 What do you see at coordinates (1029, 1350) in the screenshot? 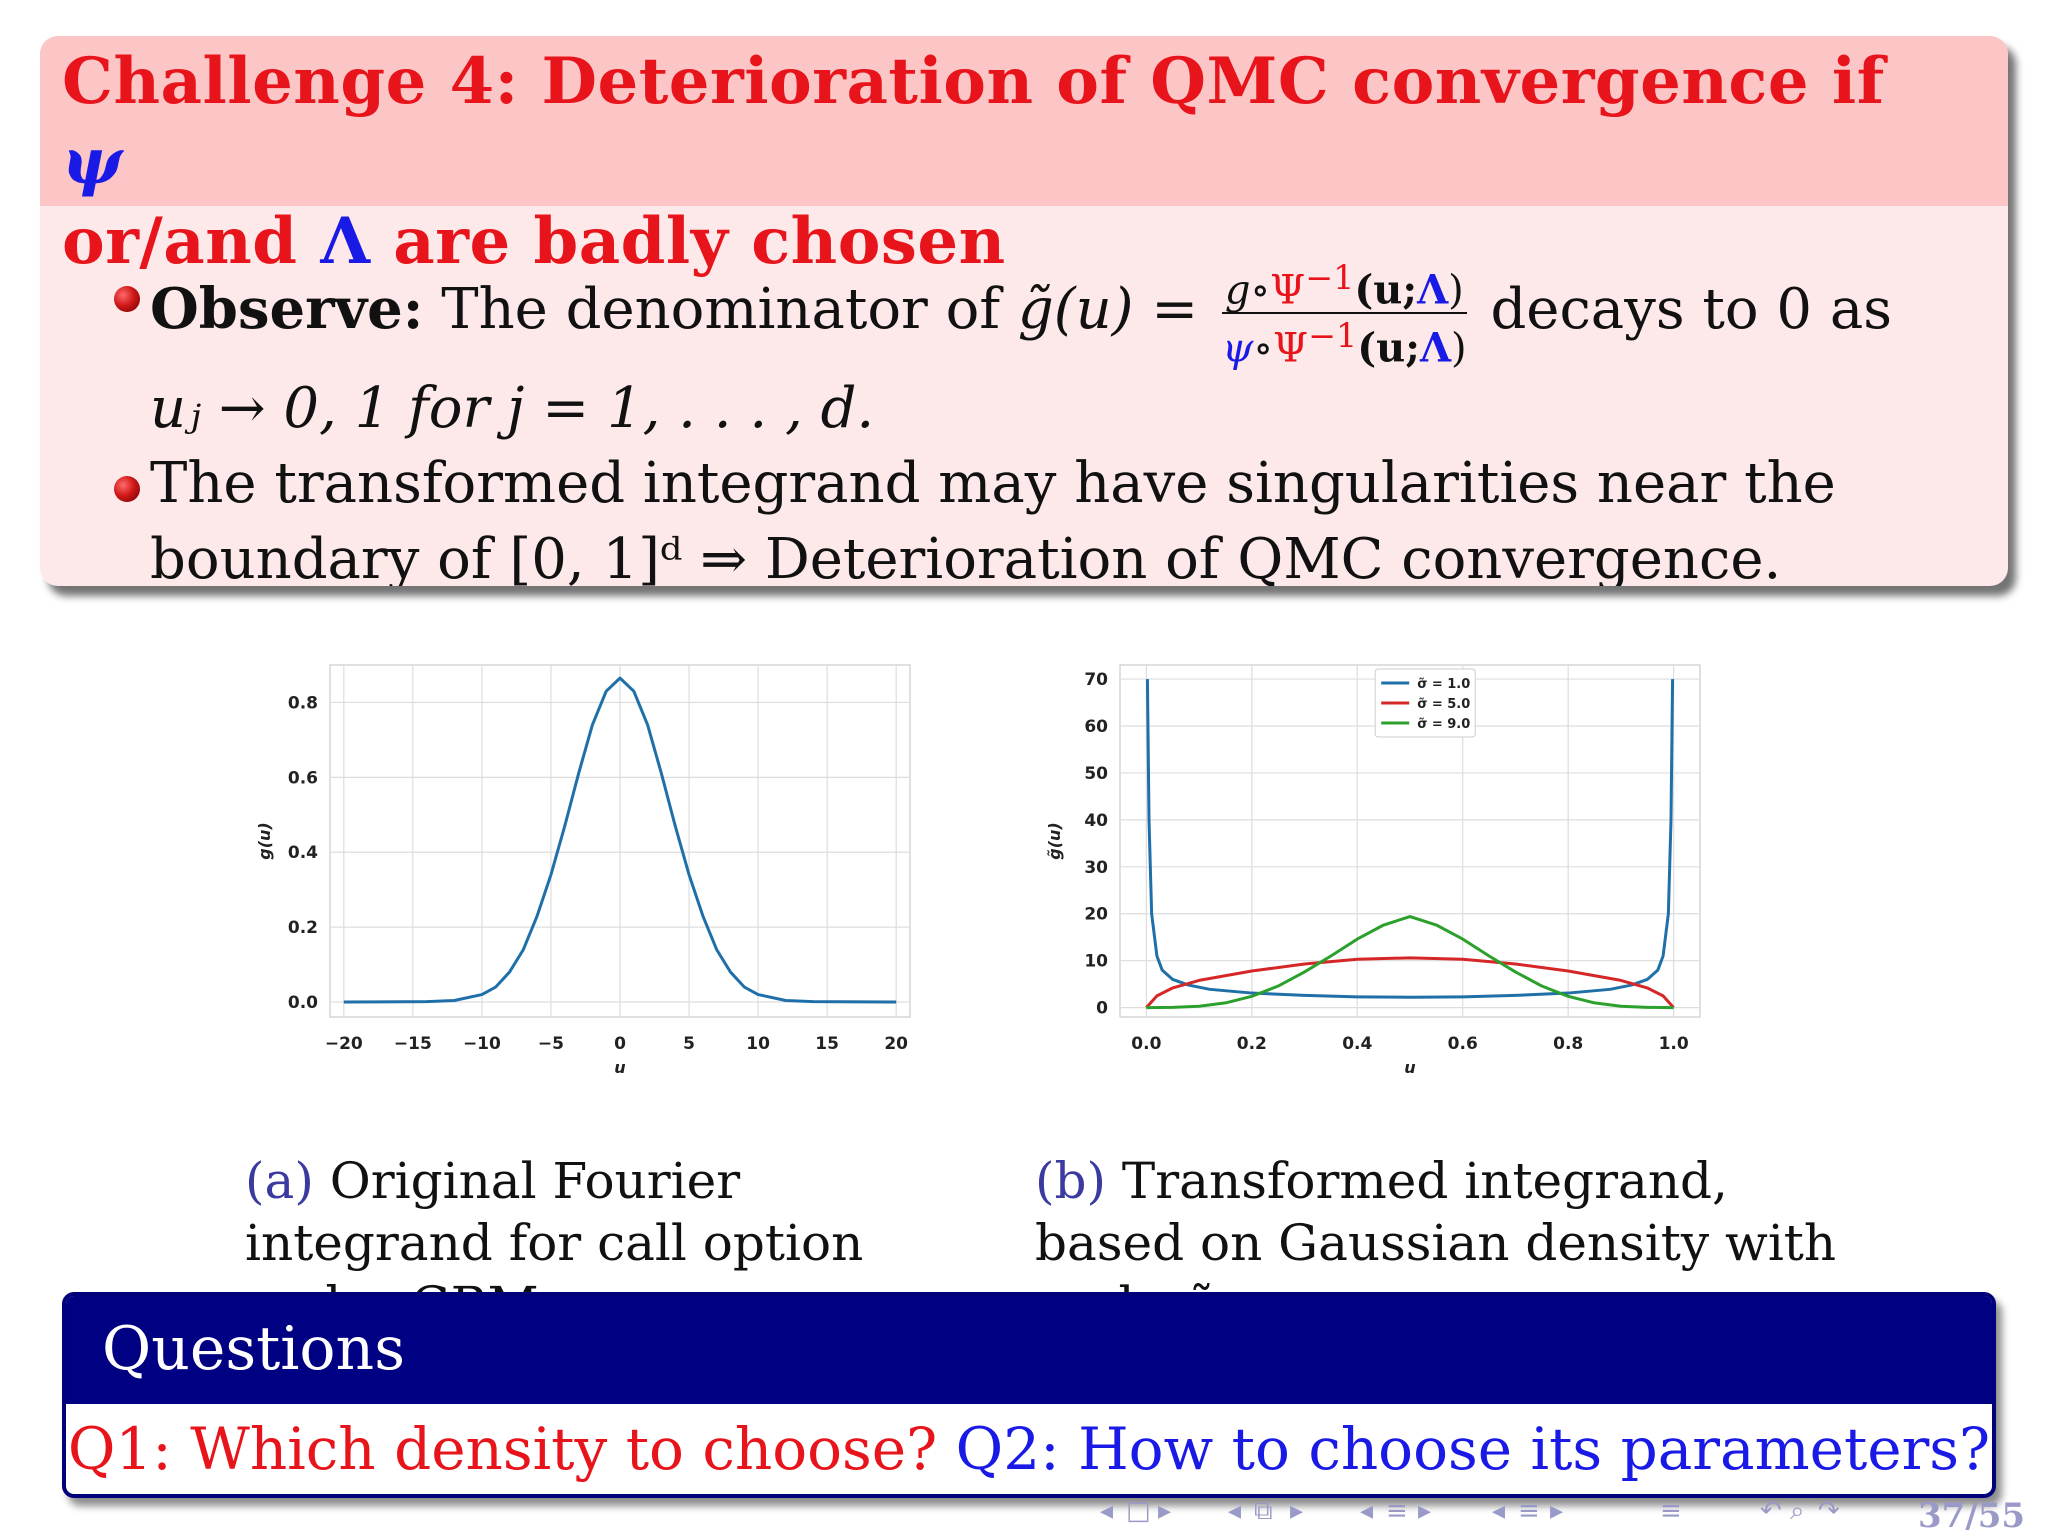
I see `questions-header: Questions` at bounding box center [1029, 1350].